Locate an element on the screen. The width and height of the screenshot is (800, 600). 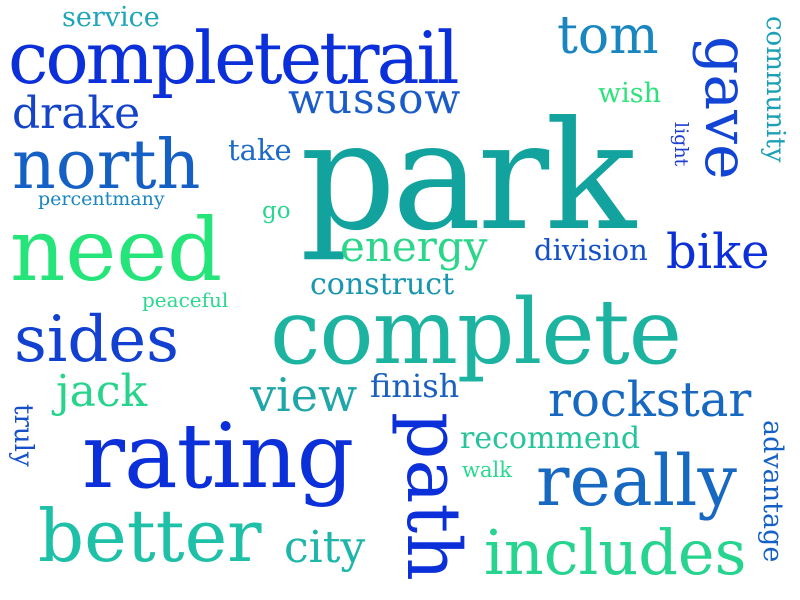
word-peaceful: peaceful is located at coordinates (185, 300).